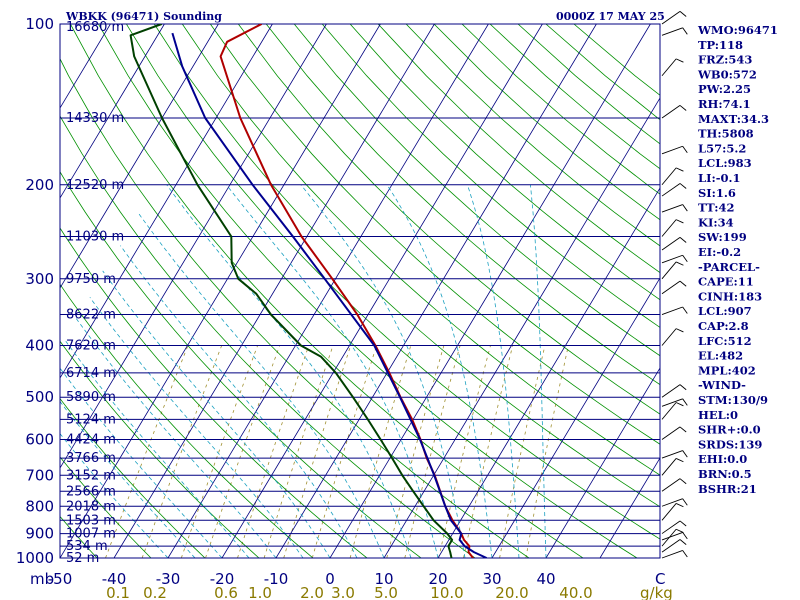 The image size is (800, 600). I want to click on index-entry: -WIND-, so click(722, 385).